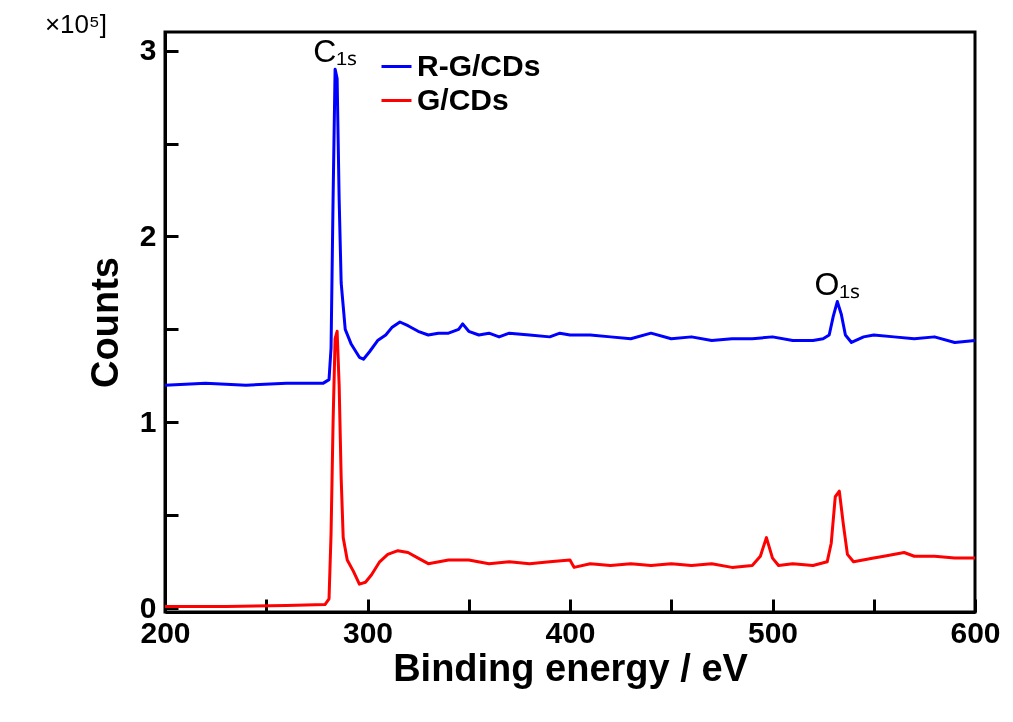 Image resolution: width=1013 pixels, height=722 pixels. I want to click on annotation: C₁ₛ, so click(335, 51).